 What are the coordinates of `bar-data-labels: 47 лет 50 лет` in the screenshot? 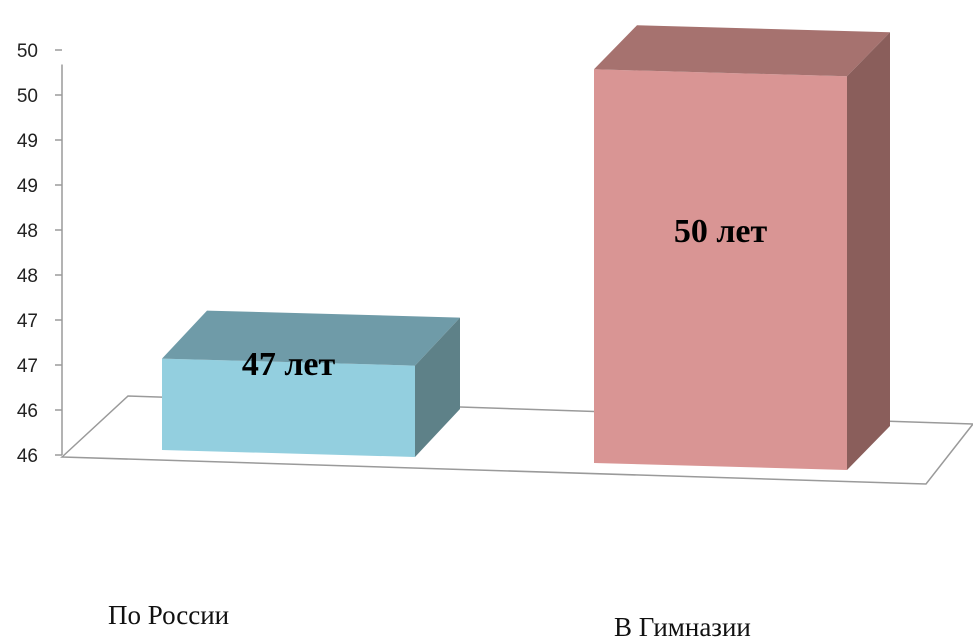 It's located at (505, 298).